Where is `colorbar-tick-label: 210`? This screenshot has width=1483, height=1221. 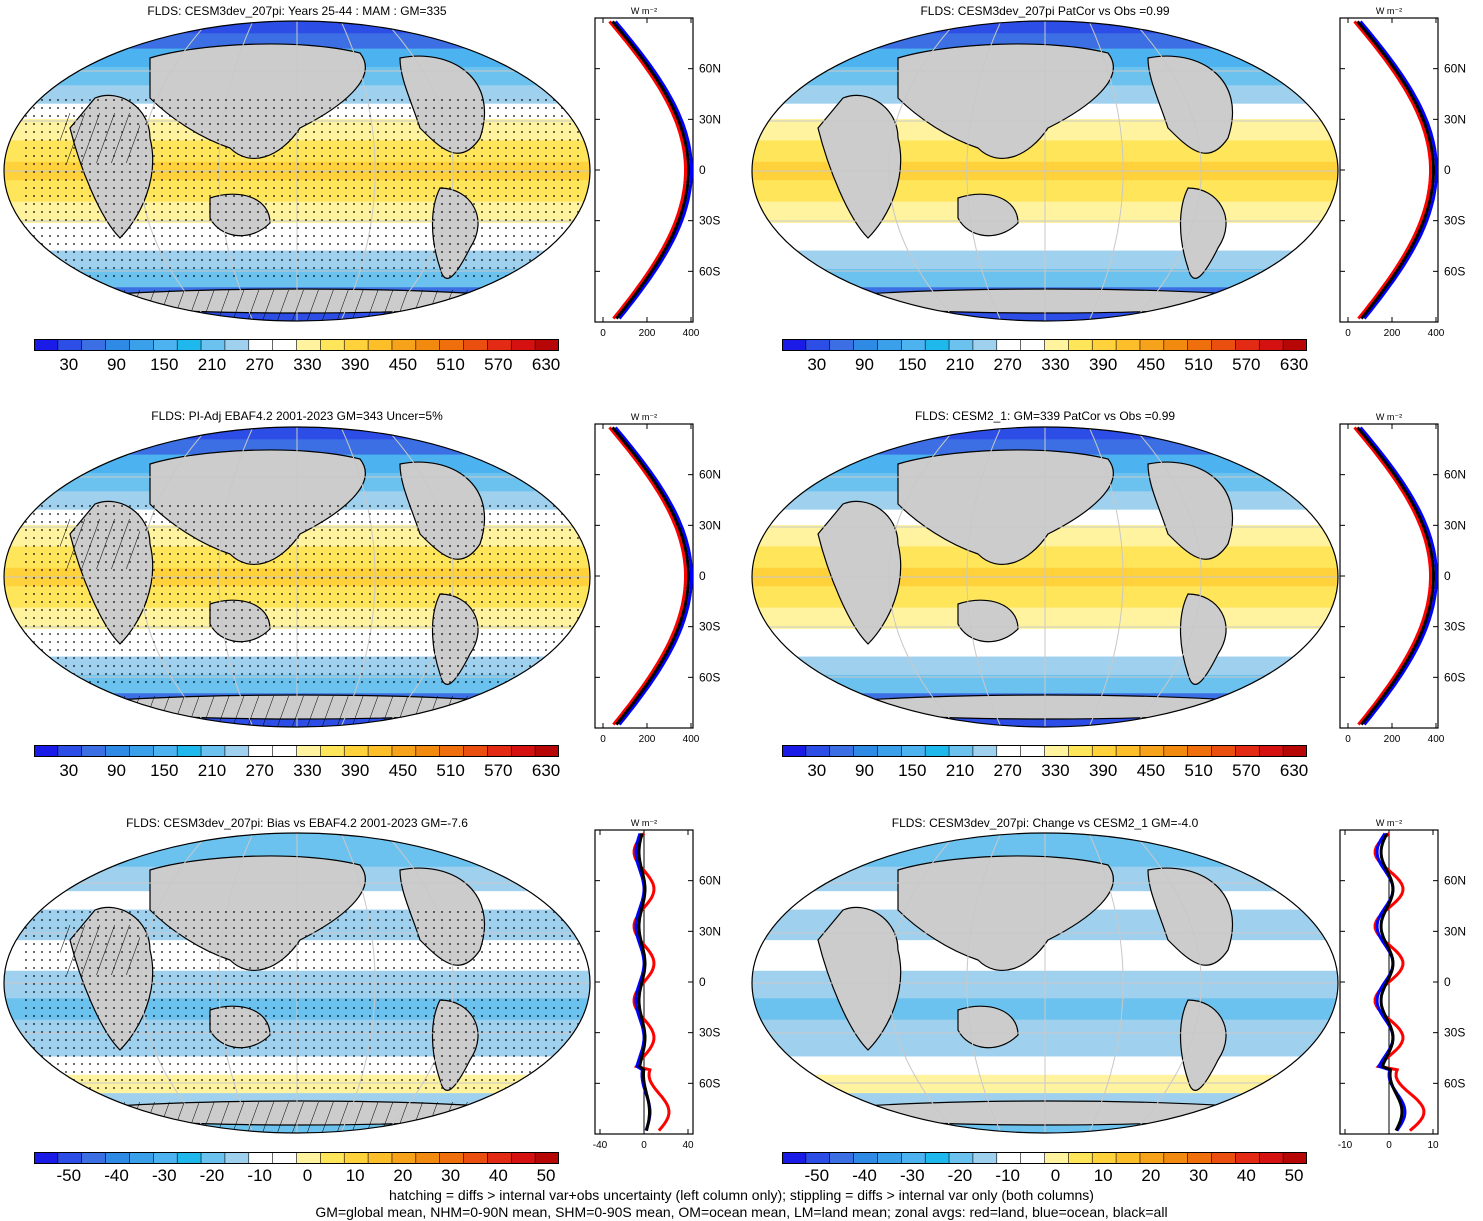
colorbar-tick-label: 210 is located at coordinates (212, 364).